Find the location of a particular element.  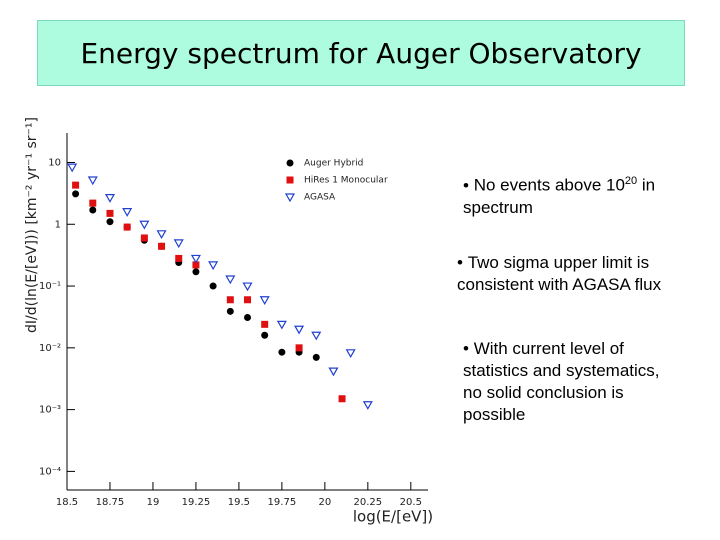

x-tick-label: 19.75 is located at coordinates (282, 502).